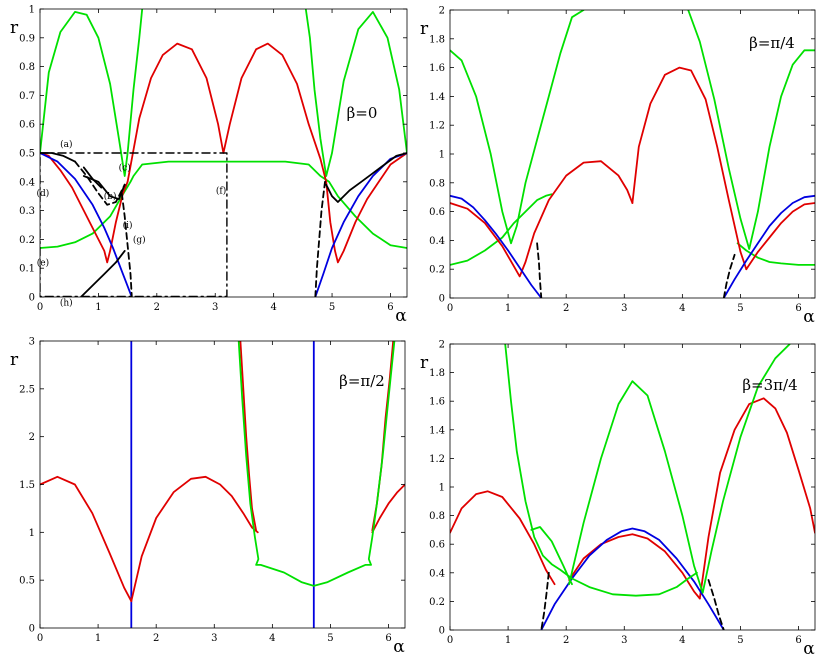 The image size is (818, 658). Describe the element at coordinates (66, 303) in the screenshot. I see `region-label: (h)` at that location.